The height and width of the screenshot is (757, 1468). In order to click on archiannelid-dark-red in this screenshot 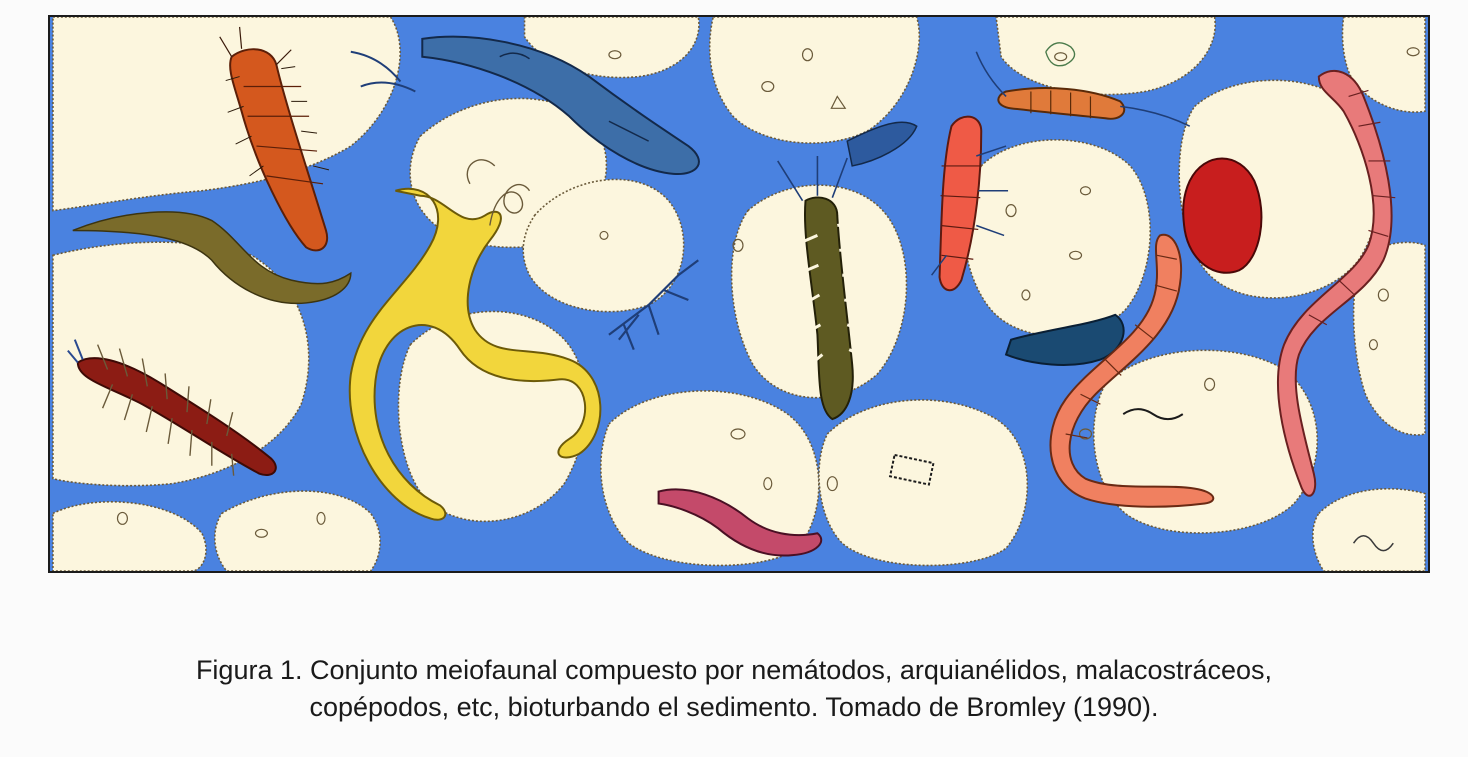, I will do `click(172, 407)`.